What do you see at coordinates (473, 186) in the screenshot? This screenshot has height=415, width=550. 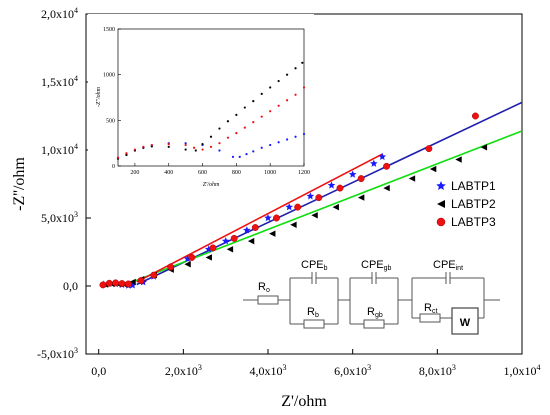 I see `legend-label: LABTP1` at bounding box center [473, 186].